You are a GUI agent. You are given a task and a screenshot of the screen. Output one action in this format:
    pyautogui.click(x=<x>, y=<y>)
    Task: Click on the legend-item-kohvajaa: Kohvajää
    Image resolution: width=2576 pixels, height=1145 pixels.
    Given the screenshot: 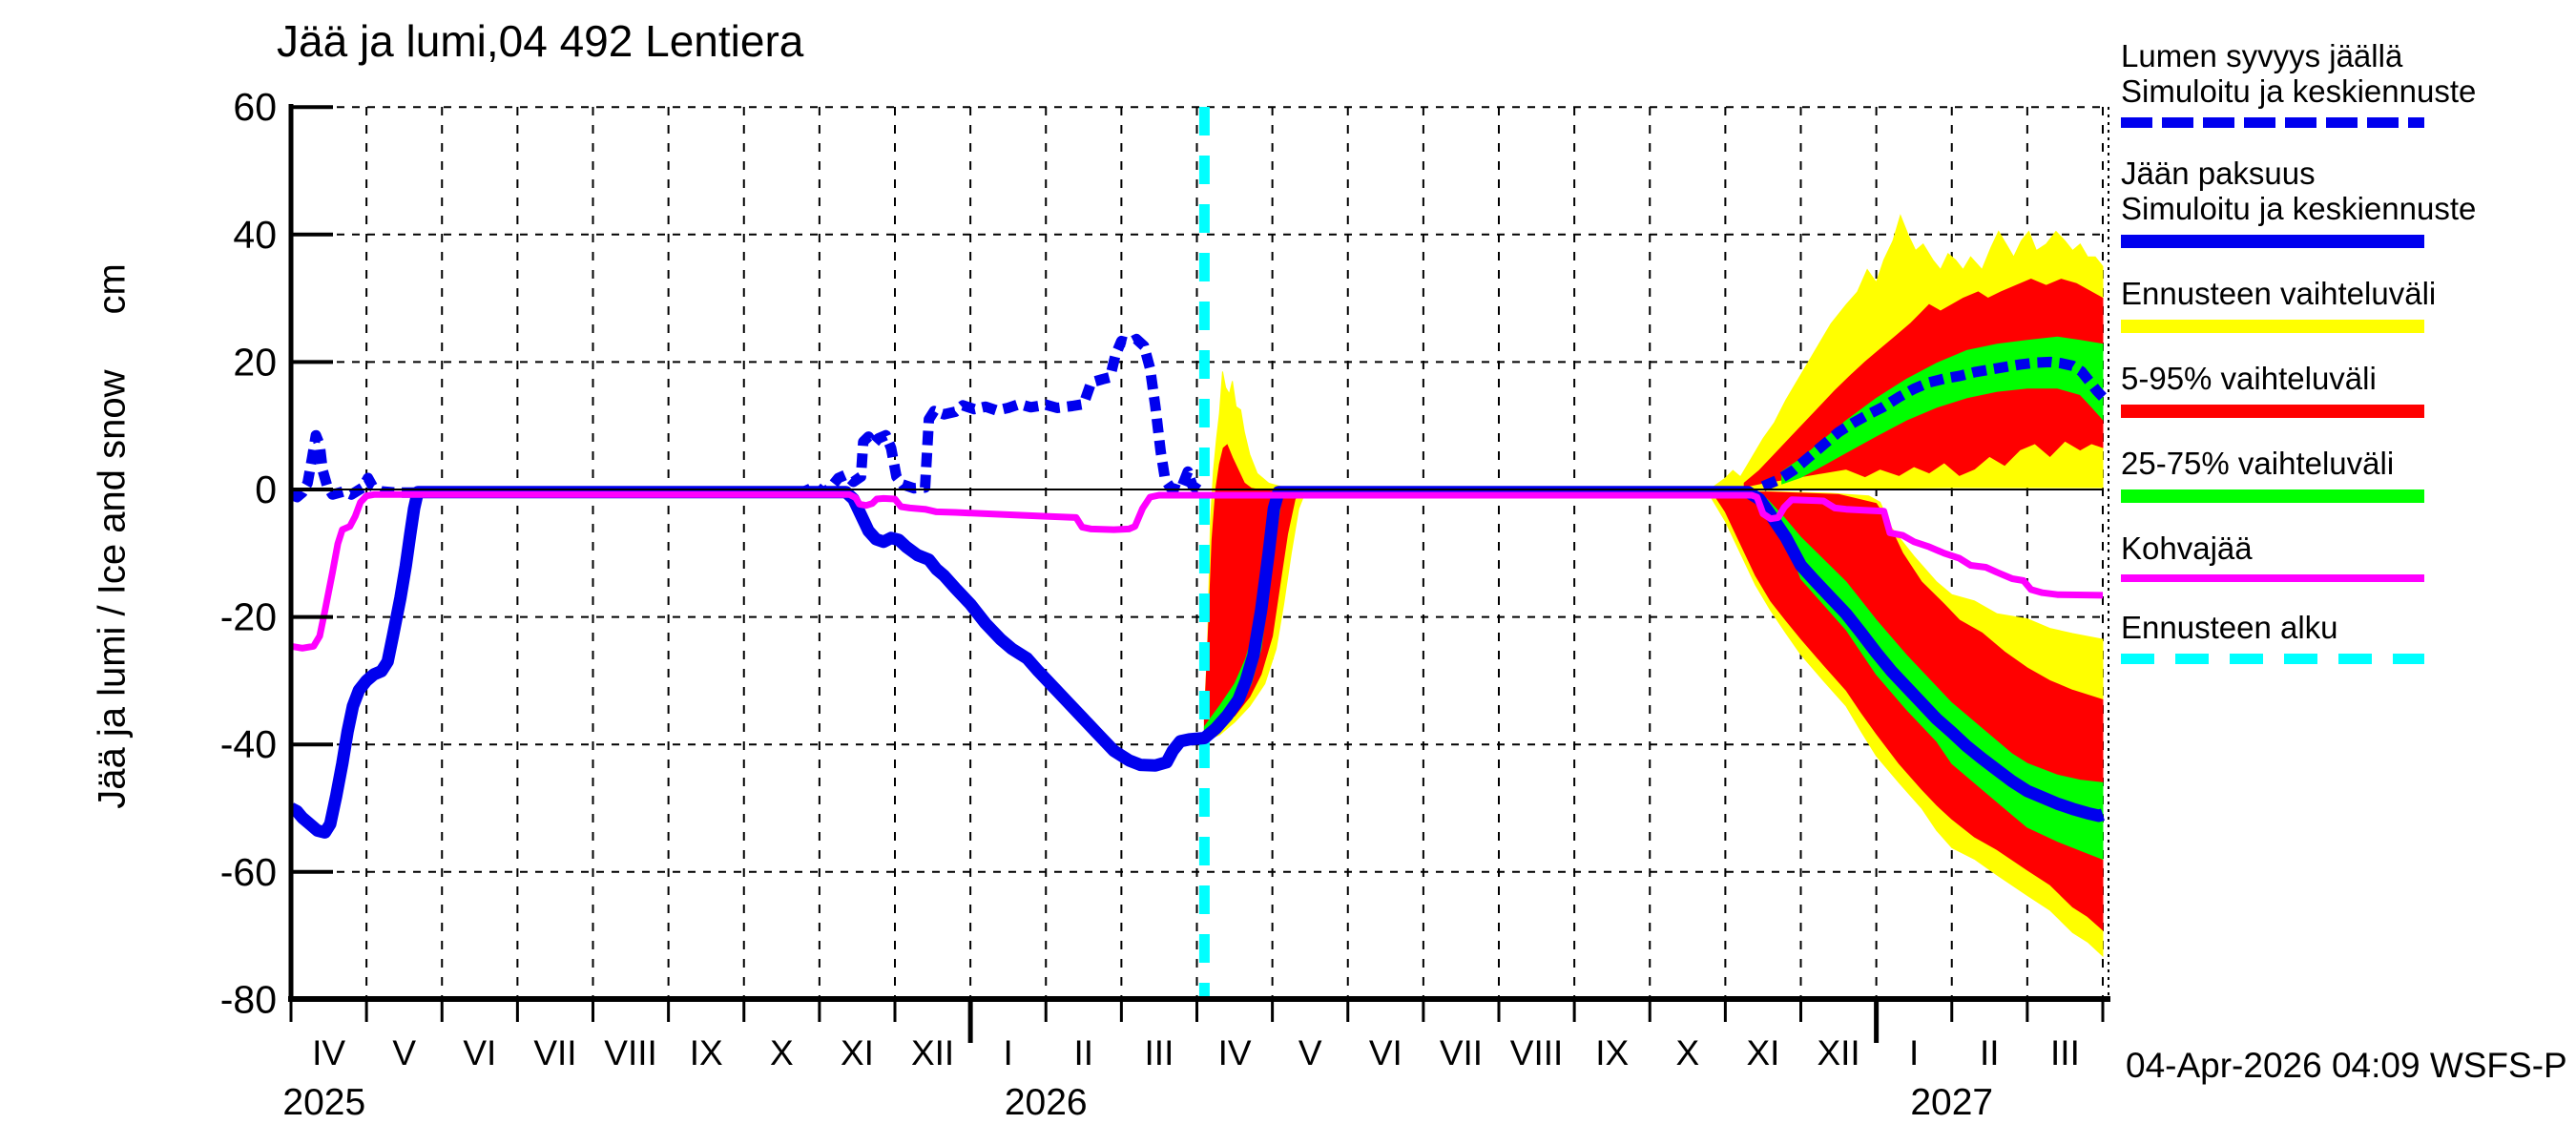 What is the action you would take?
    pyautogui.click(x=2345, y=557)
    